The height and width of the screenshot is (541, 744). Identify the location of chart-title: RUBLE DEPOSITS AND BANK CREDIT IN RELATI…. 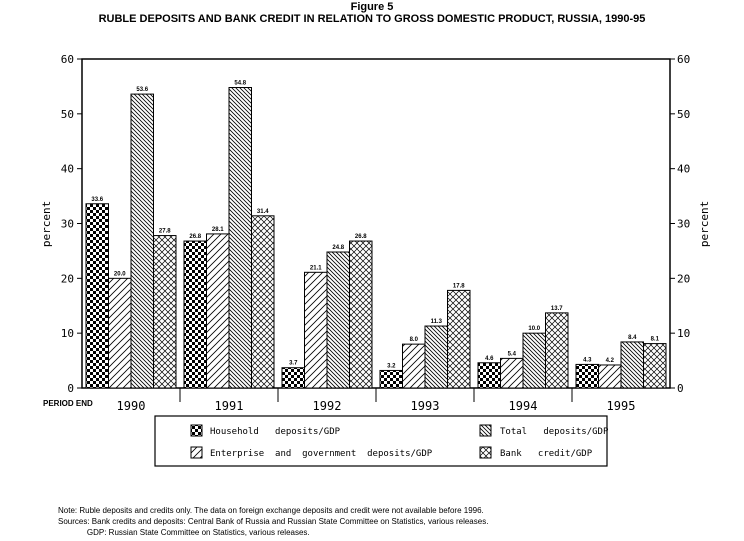
(372, 19).